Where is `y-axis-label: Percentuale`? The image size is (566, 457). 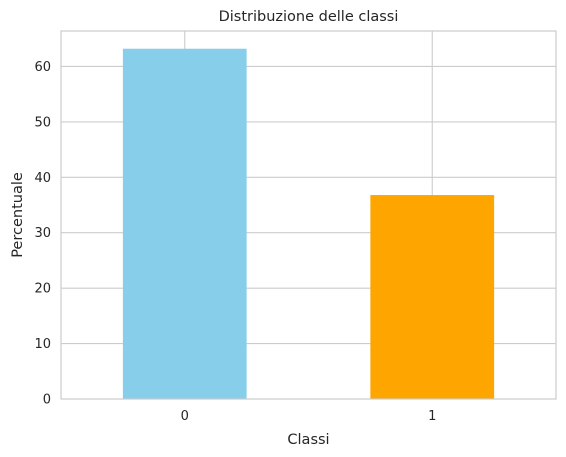
y-axis-label: Percentuale is located at coordinates (18, 215).